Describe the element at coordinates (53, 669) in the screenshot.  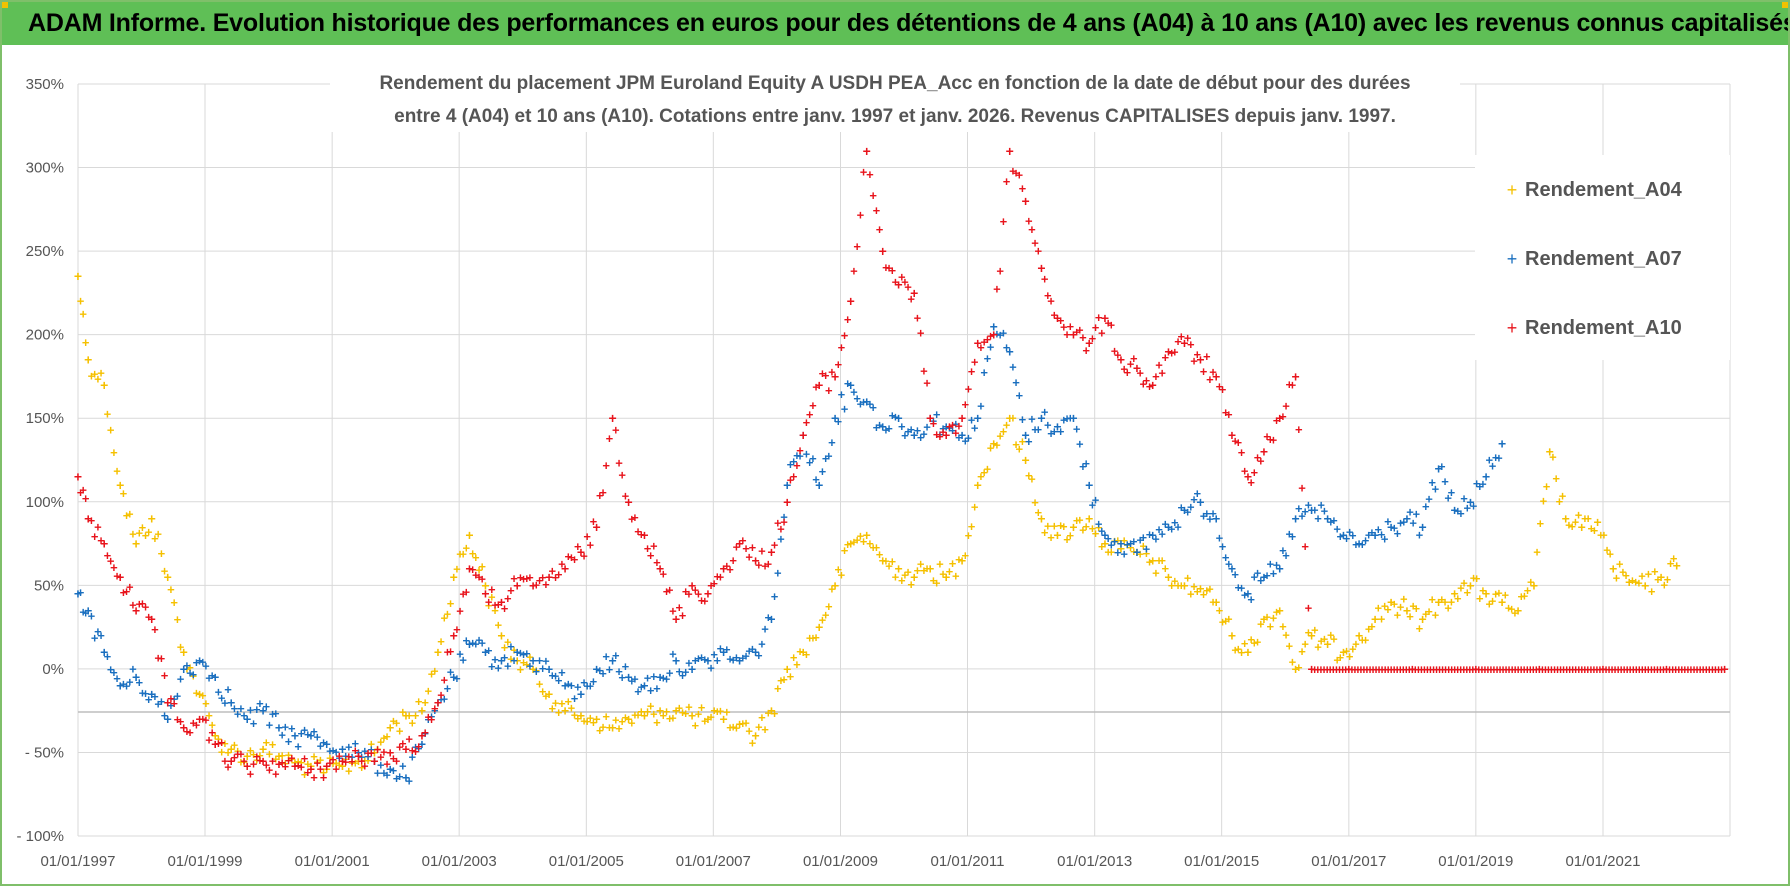
I see `y-tick-label: 0%` at that location.